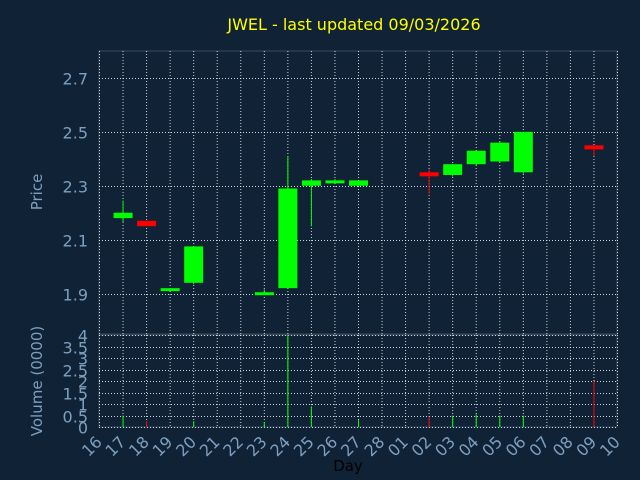 The height and width of the screenshot is (480, 640). I want to click on volume-tick-label: 0, so click(83, 428).